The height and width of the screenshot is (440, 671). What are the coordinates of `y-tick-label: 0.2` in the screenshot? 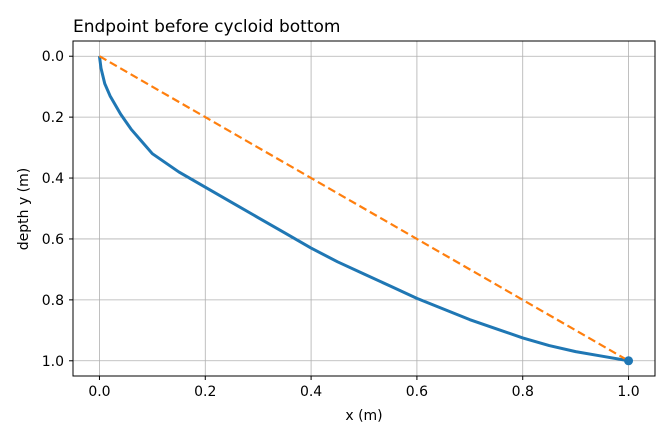 It's located at (53, 118).